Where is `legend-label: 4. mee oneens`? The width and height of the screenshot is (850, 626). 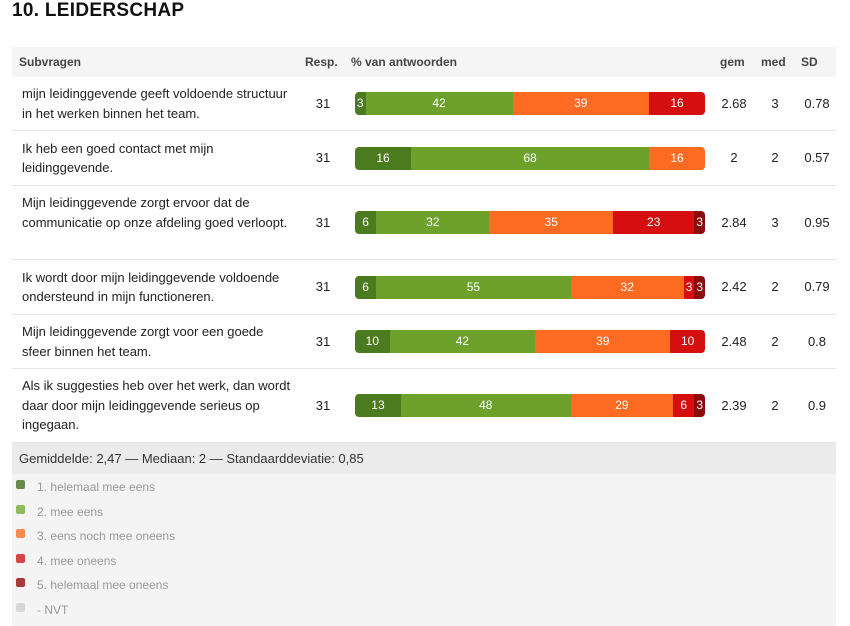
legend-label: 4. mee oneens is located at coordinates (77, 560).